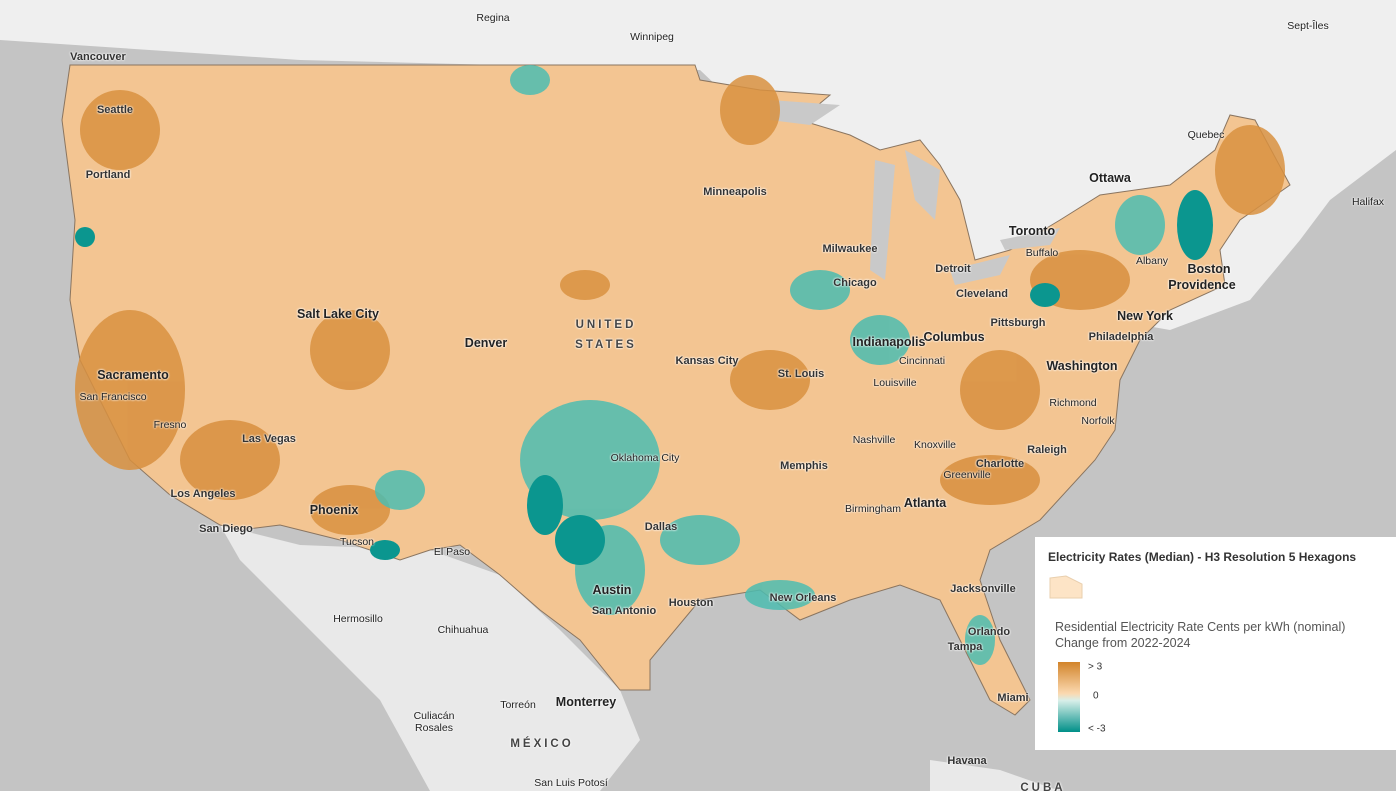  Describe the element at coordinates (1066, 587) in the screenshot. I see `legend-swatch` at that location.